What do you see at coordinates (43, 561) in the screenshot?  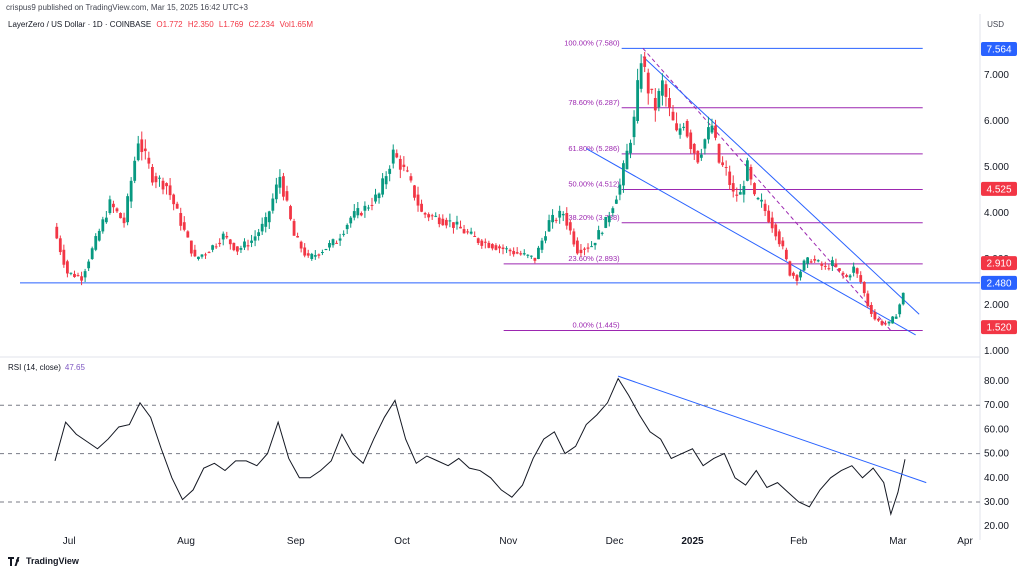 I see `tradingview-brand: TradingView` at bounding box center [43, 561].